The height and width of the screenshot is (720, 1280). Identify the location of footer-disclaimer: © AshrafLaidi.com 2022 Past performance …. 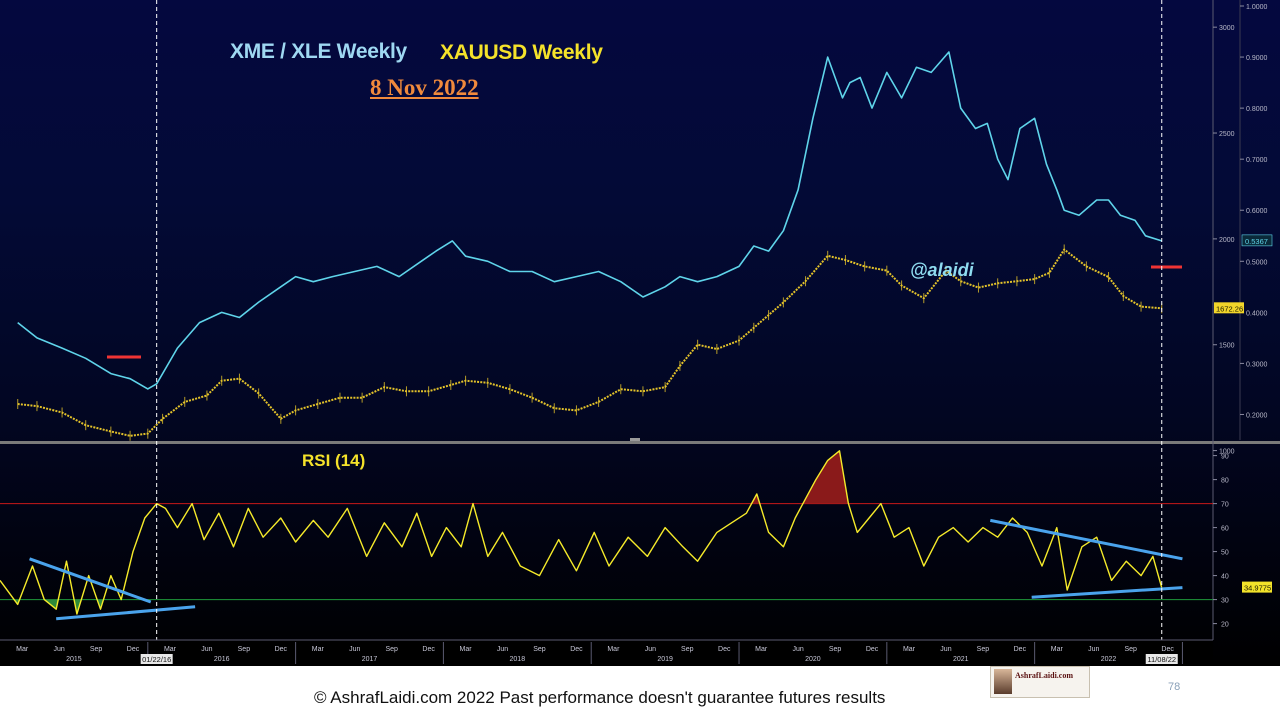
(600, 697).